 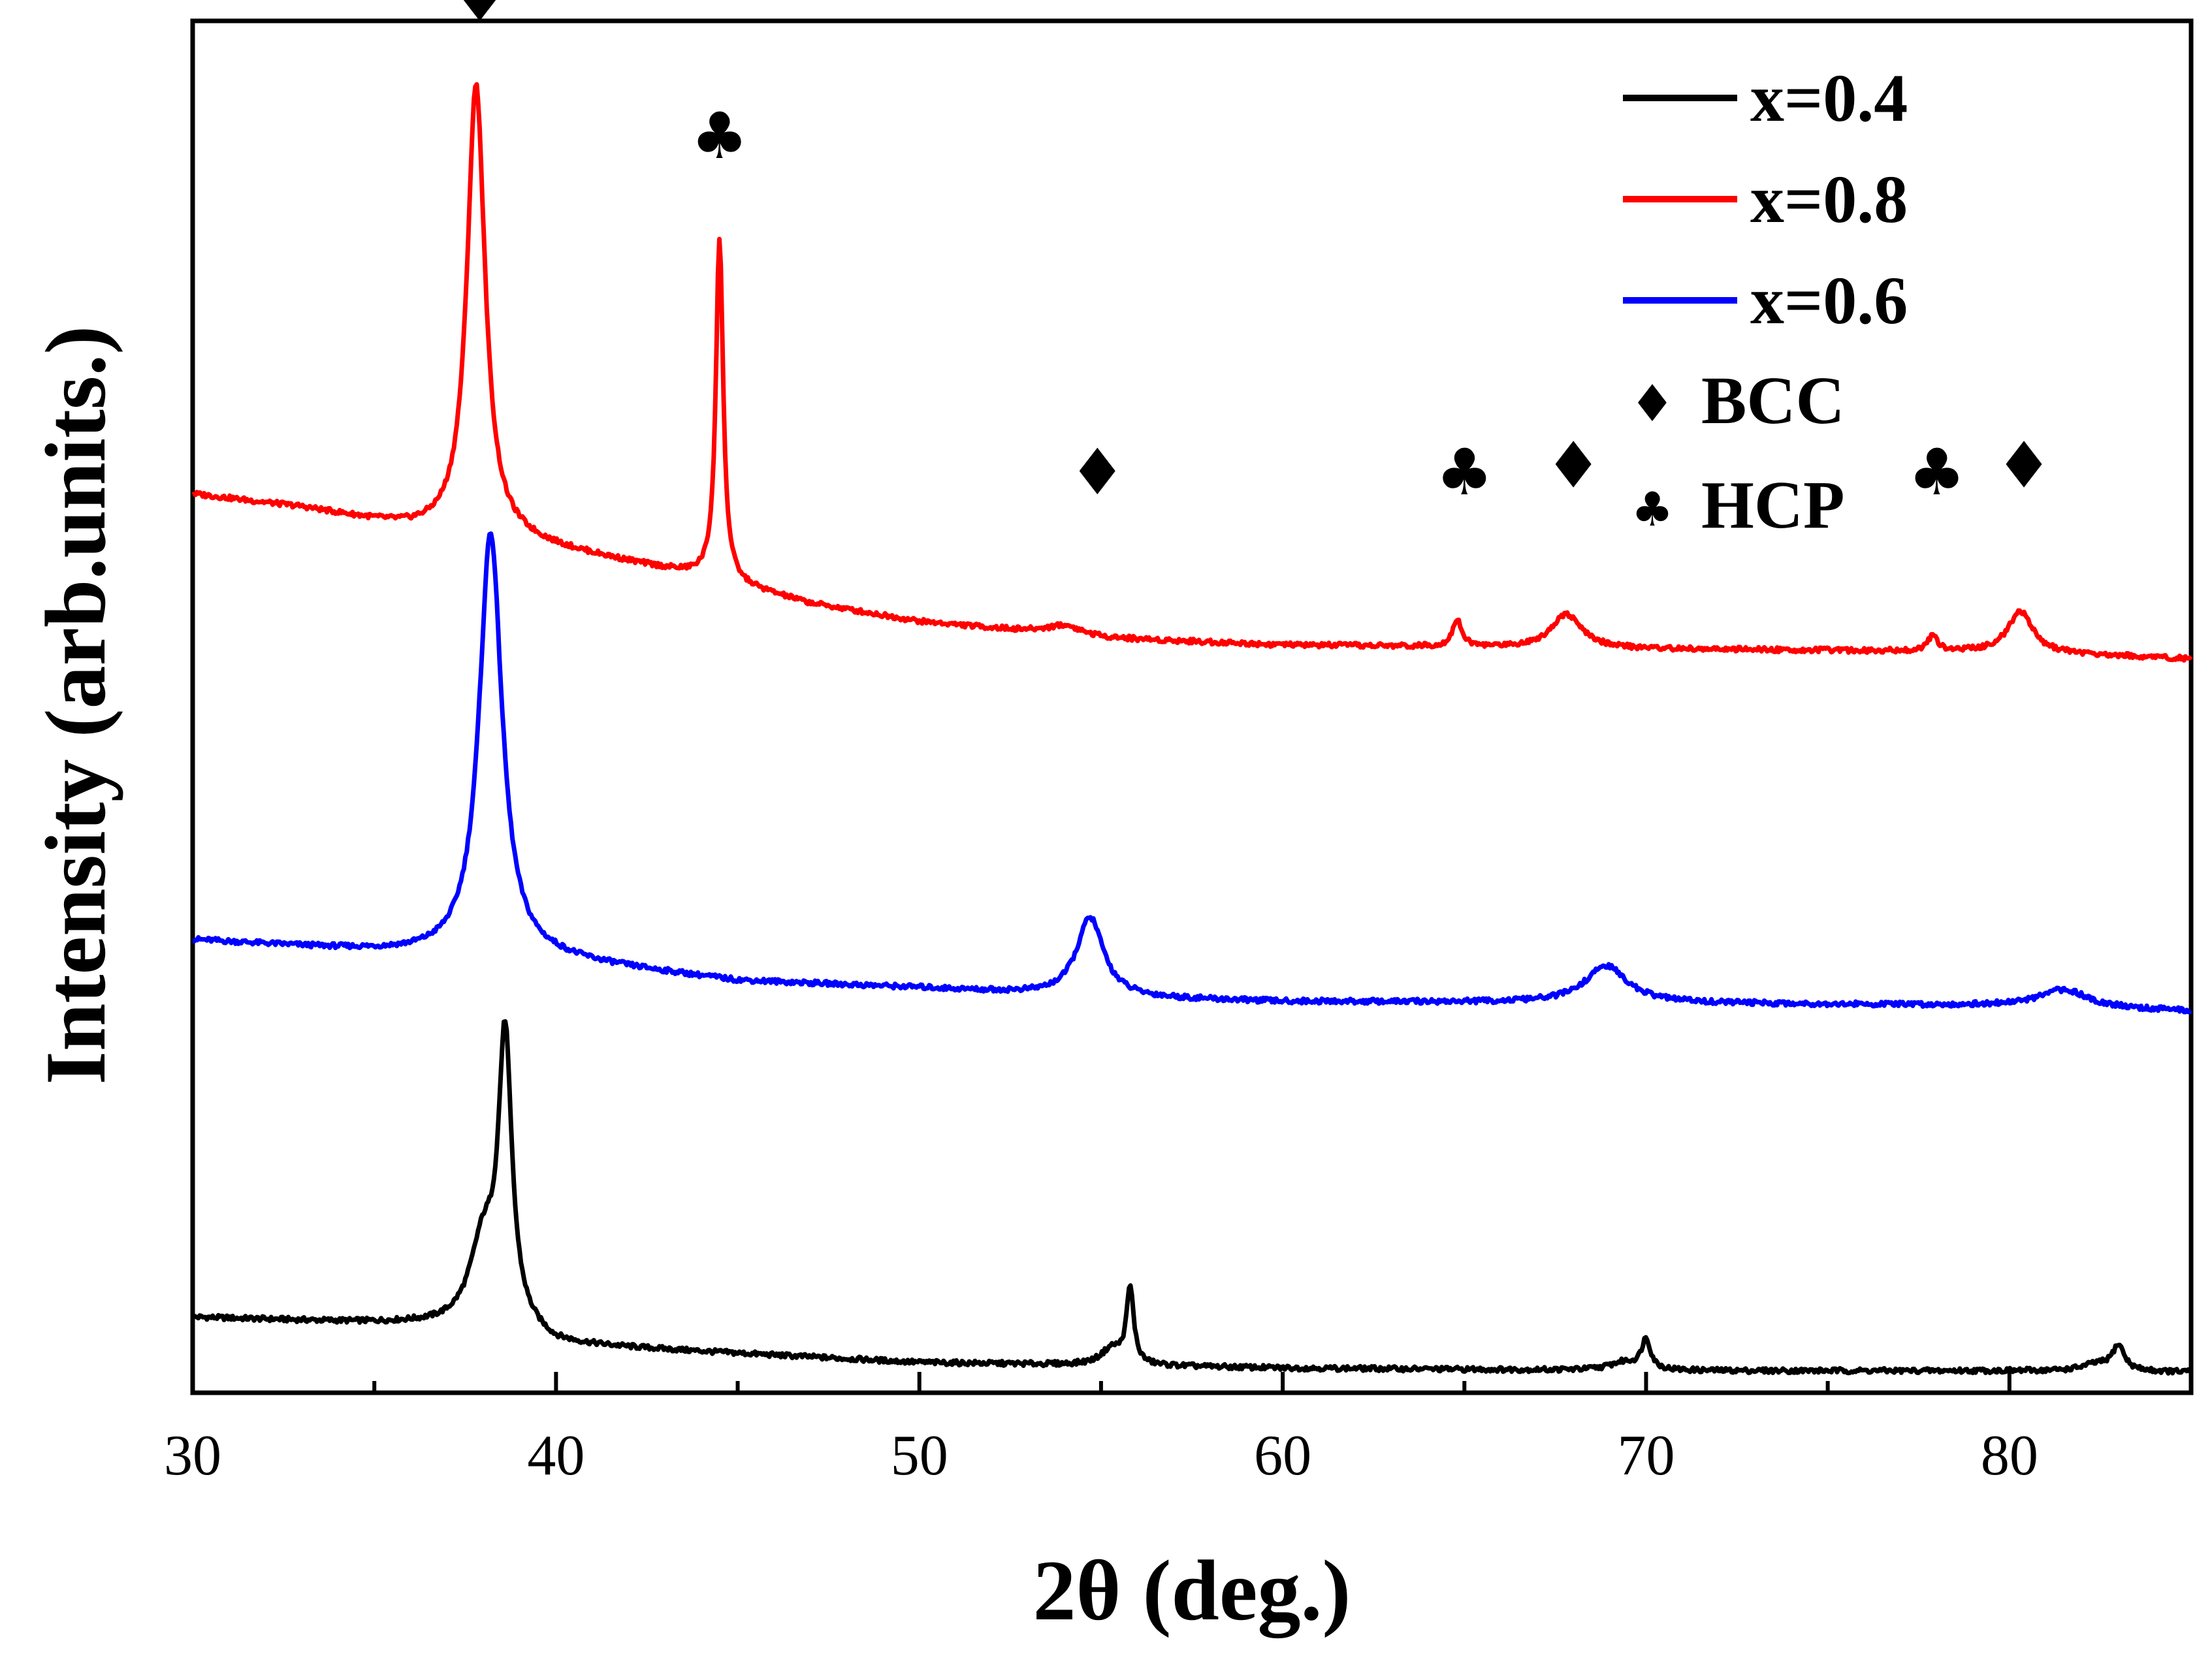 What do you see at coordinates (1652, 509) in the screenshot?
I see `legend-hcp-symbol: ♣` at bounding box center [1652, 509].